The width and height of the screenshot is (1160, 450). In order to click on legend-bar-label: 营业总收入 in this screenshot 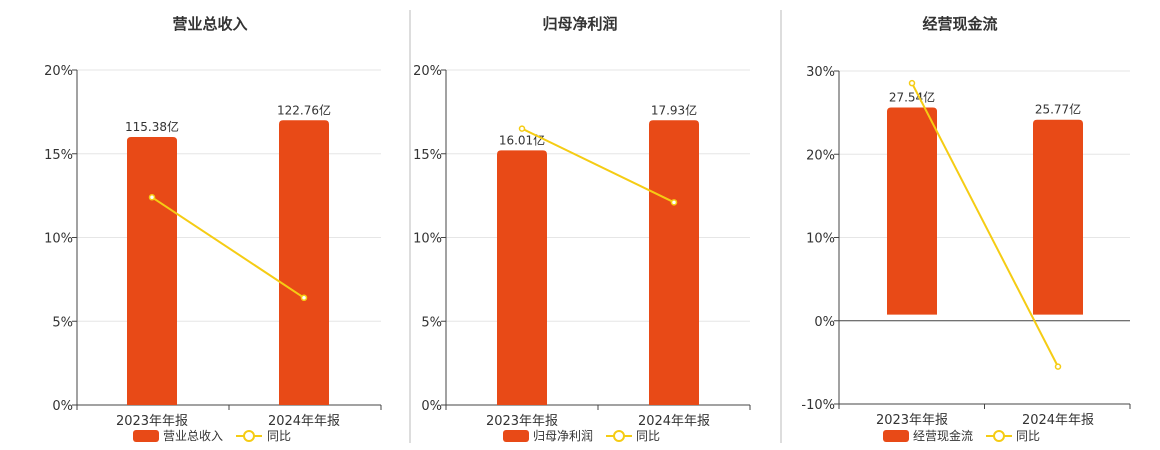, I will do `click(193, 436)`.